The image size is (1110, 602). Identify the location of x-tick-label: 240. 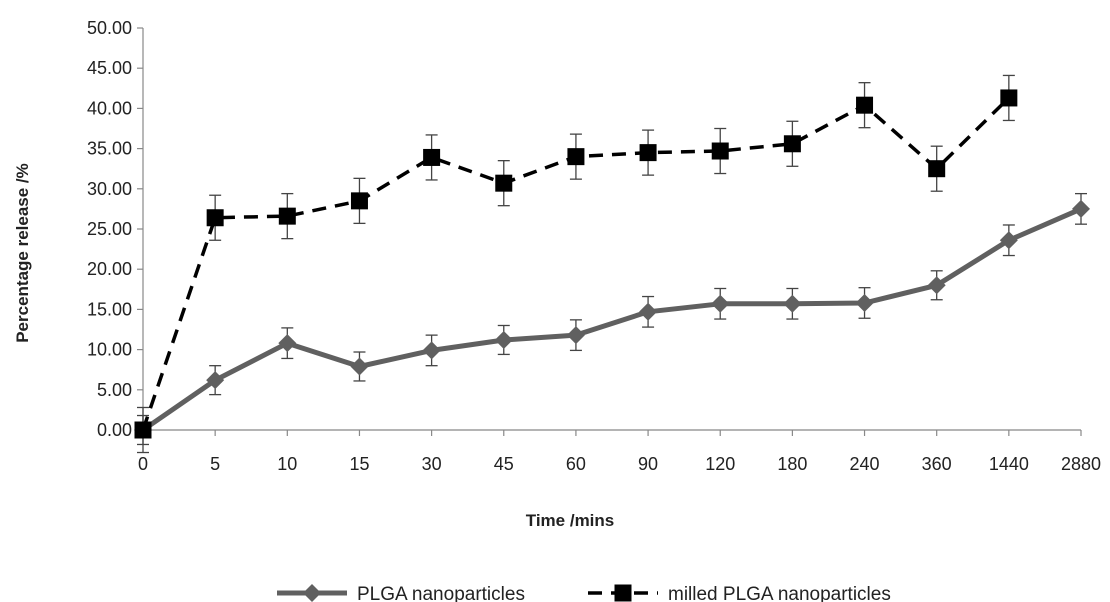
(865, 464).